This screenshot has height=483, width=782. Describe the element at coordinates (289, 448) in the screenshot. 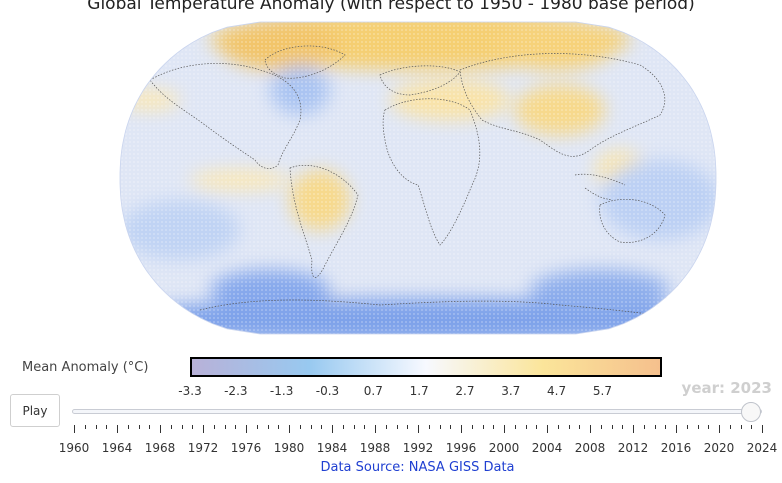

I see `slider-year-label: 1980` at that location.